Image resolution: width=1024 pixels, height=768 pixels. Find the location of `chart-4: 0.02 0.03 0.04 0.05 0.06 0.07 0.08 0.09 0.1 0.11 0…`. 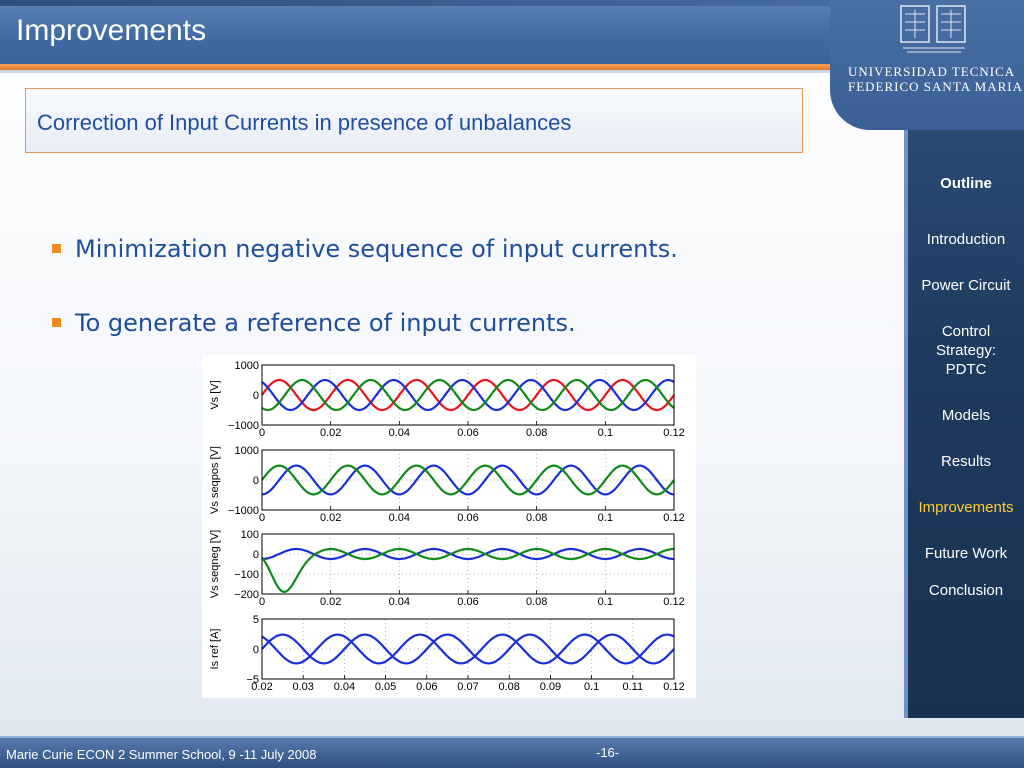

chart-4: 0.02 0.03 0.04 0.05 0.06 0.07 0.08 0.09 0.1 0.11 0… is located at coordinates (447, 653).